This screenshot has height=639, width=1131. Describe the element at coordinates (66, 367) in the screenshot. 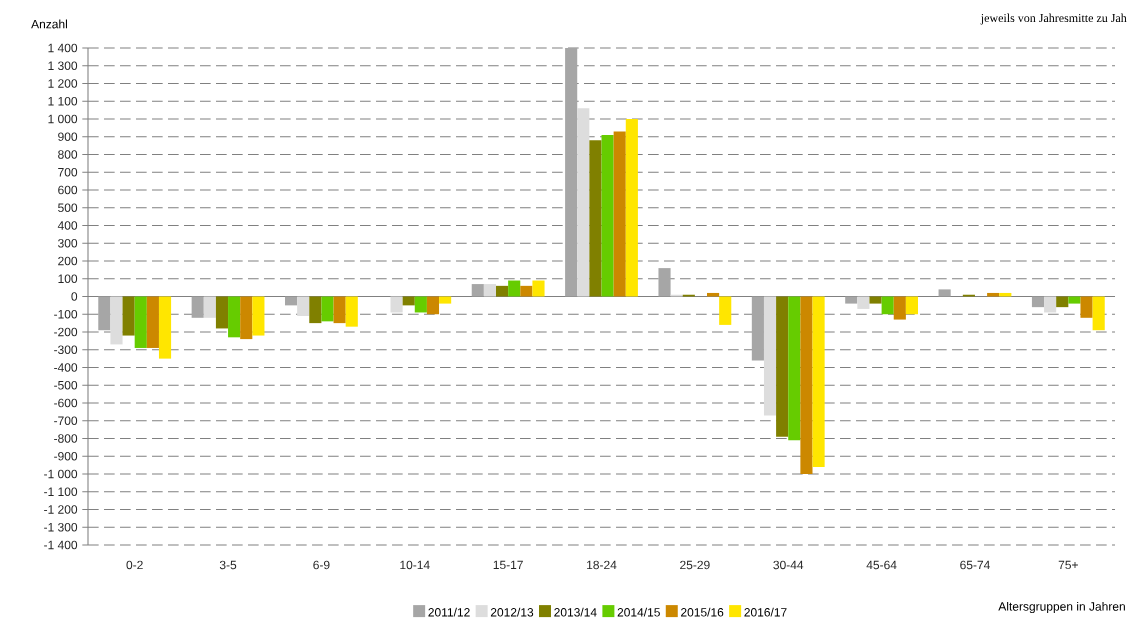

I see `y-tick-label: -400` at that location.